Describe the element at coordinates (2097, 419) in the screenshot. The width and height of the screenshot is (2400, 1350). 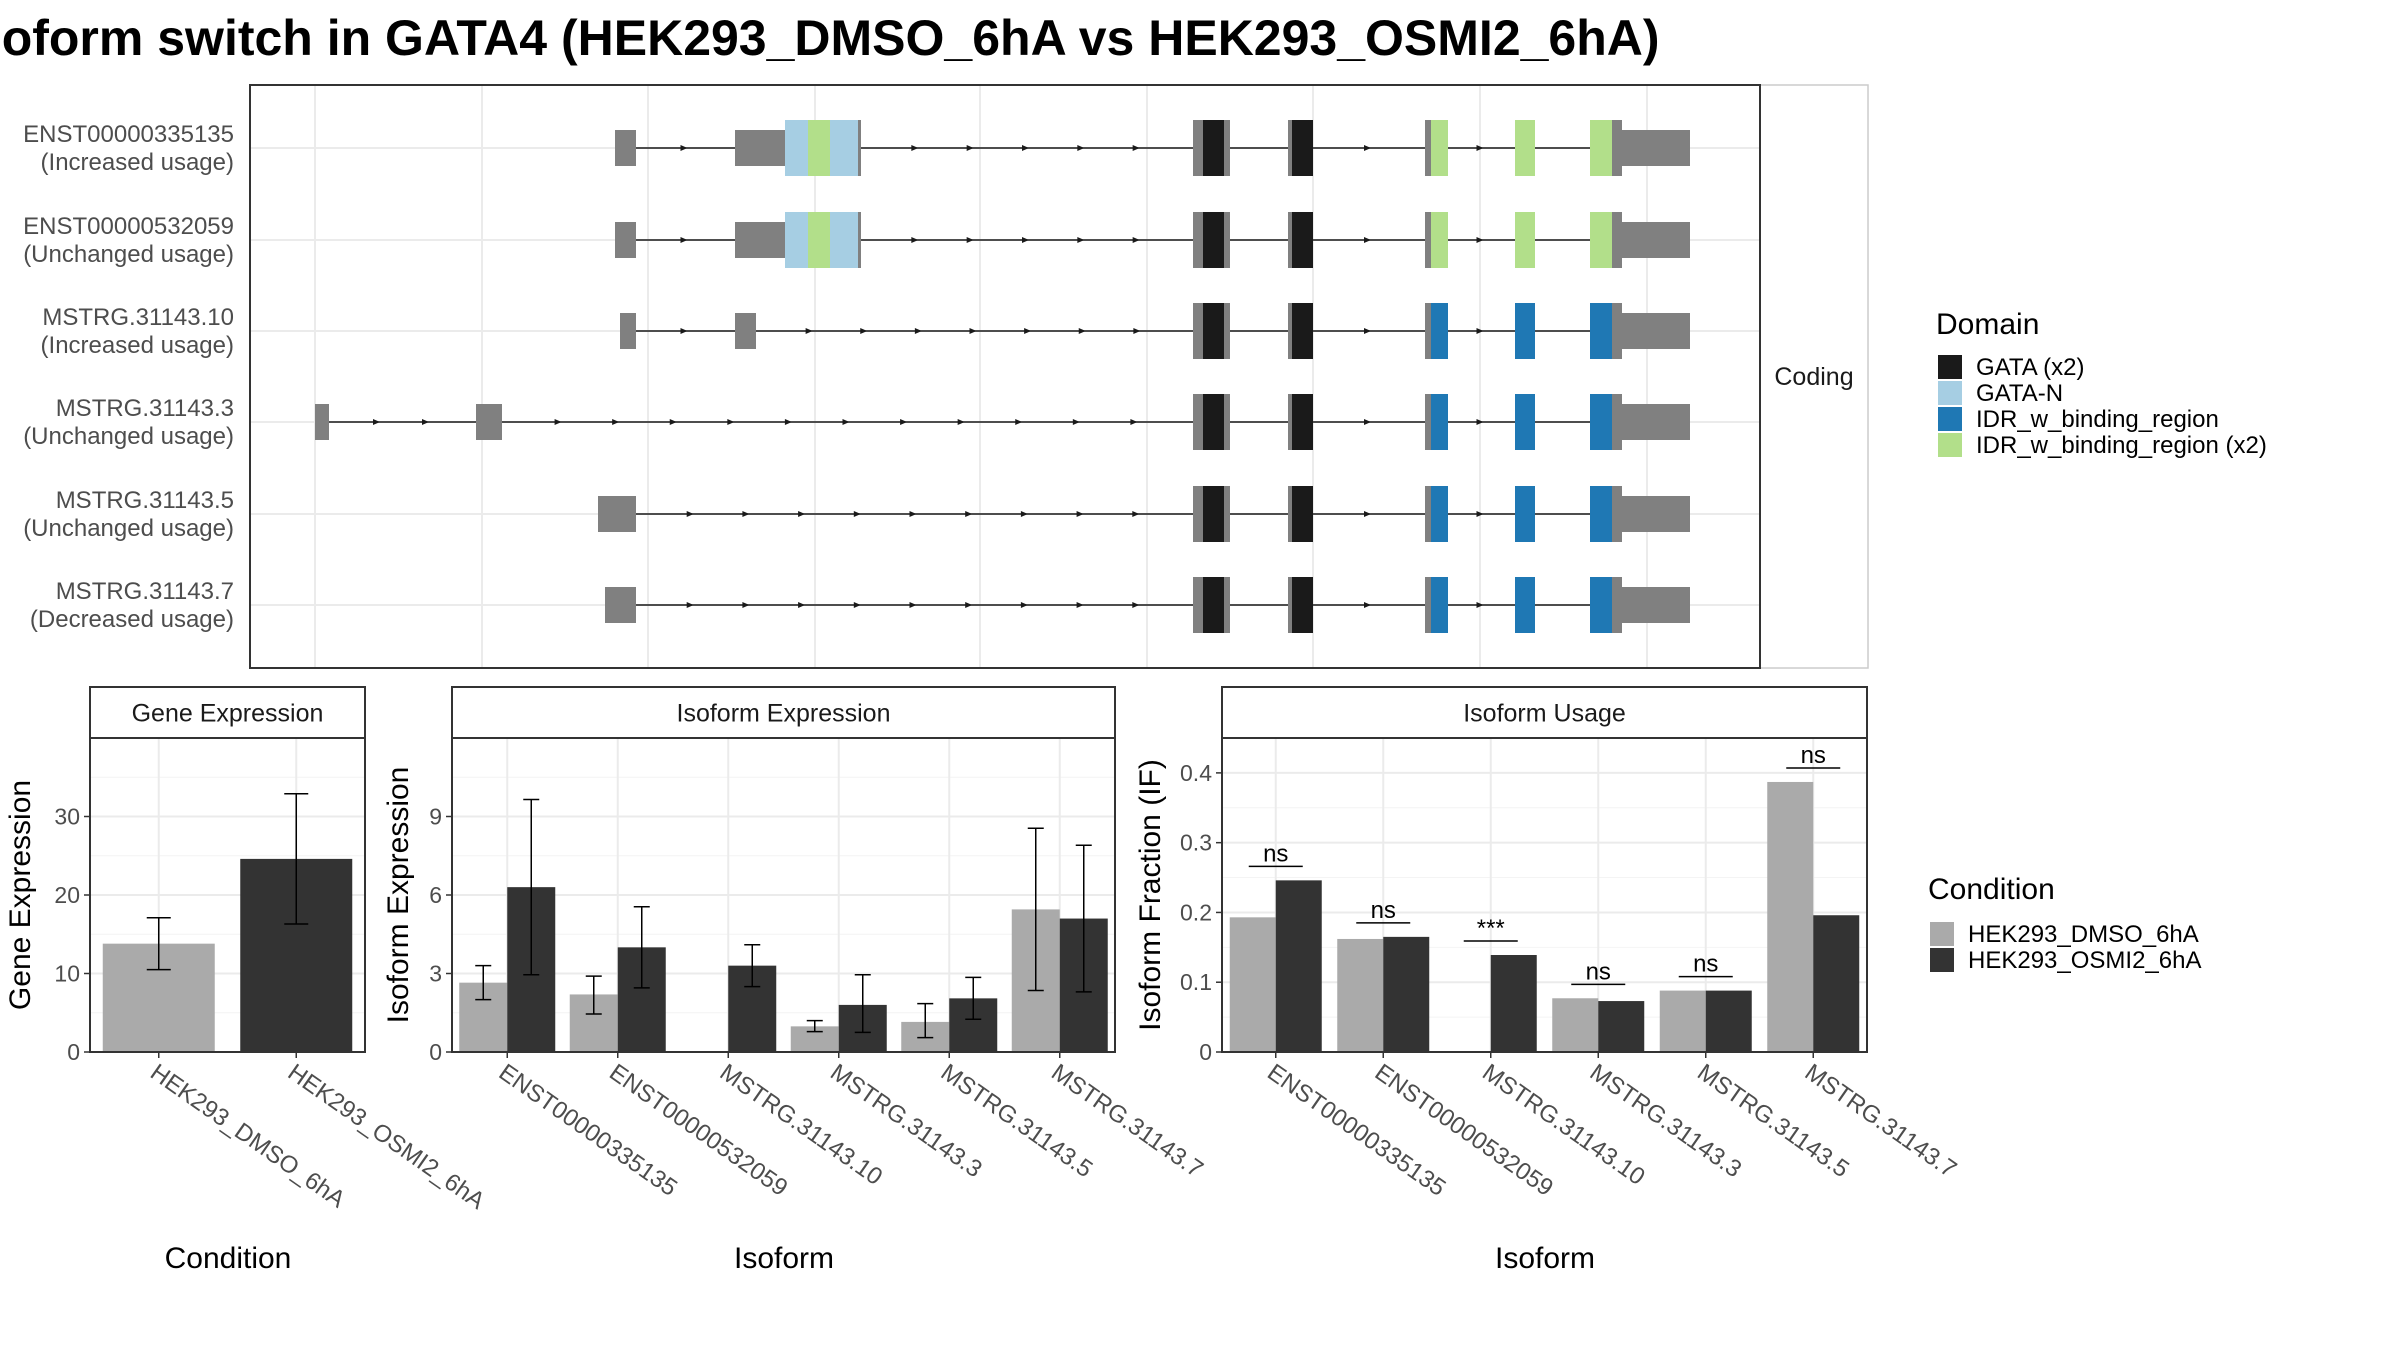
I see `domain-legend-label: IDR_w_binding_region` at that location.